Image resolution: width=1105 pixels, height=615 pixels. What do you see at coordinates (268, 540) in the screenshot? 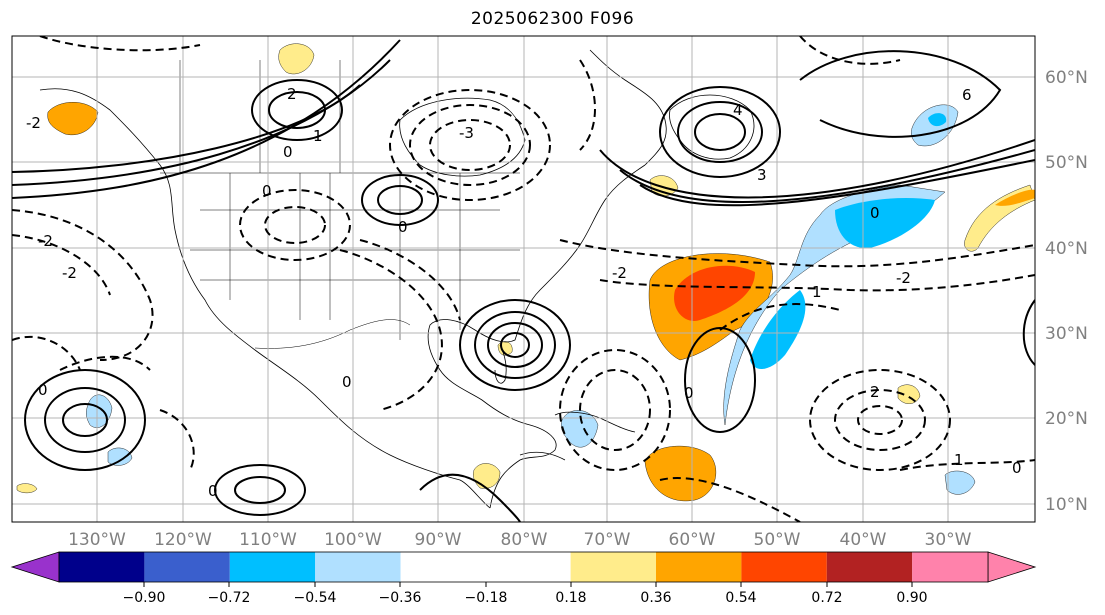
I see `lon-label-110w: 110°W` at bounding box center [268, 540].